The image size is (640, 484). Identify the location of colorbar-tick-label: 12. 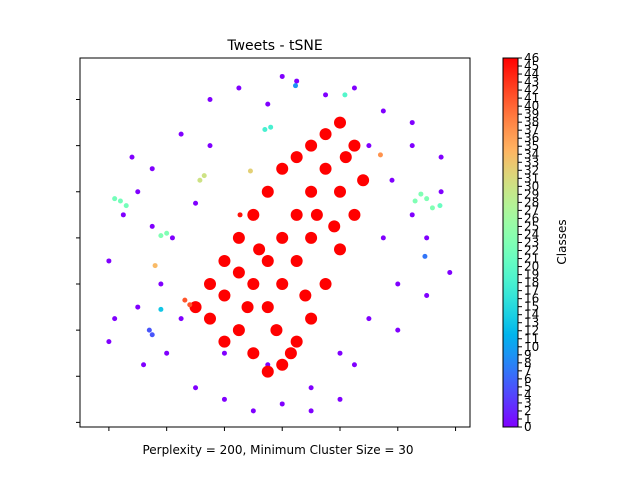
(531, 331).